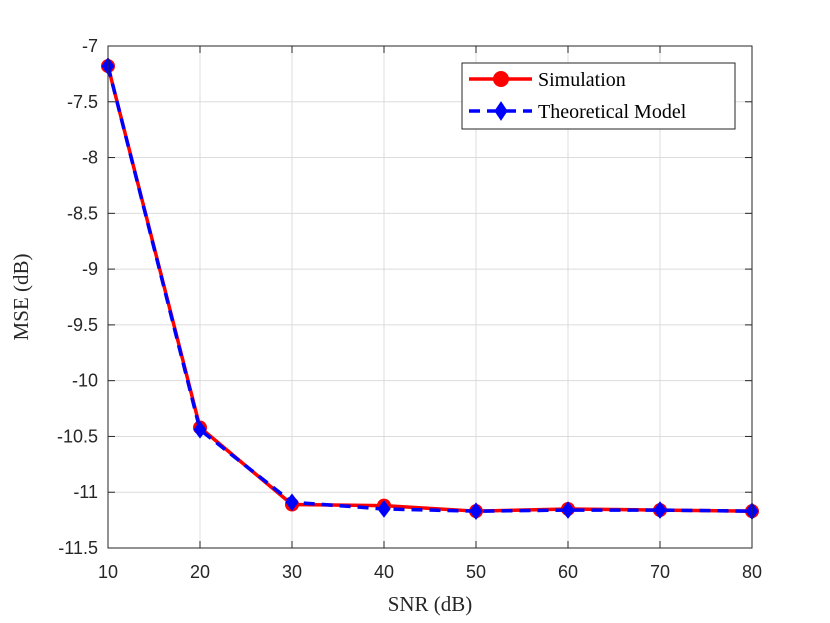  What do you see at coordinates (292, 572) in the screenshot?
I see `x-tick-label: 30` at bounding box center [292, 572].